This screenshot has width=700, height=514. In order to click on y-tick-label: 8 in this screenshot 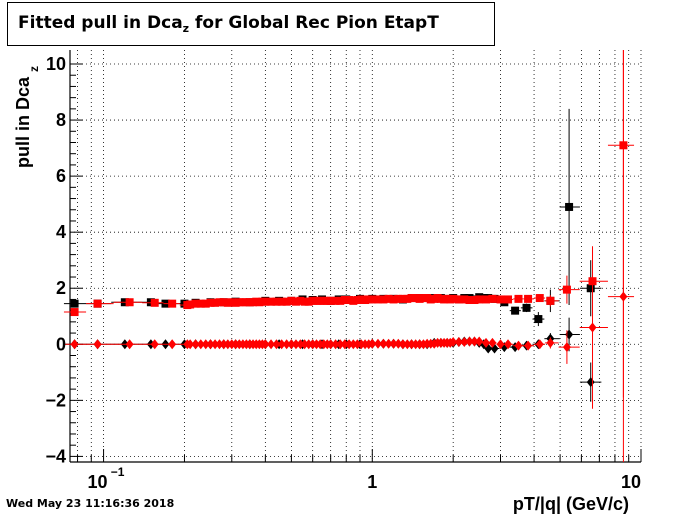, I will do `click(61, 120)`.